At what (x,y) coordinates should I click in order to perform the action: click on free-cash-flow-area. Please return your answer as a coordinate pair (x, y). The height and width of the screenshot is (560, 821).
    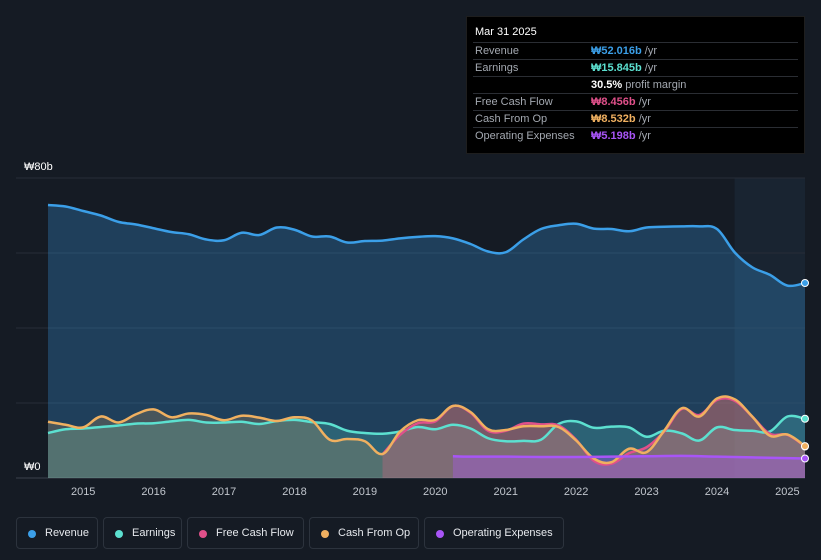
    Looking at the image, I should click on (593, 438).